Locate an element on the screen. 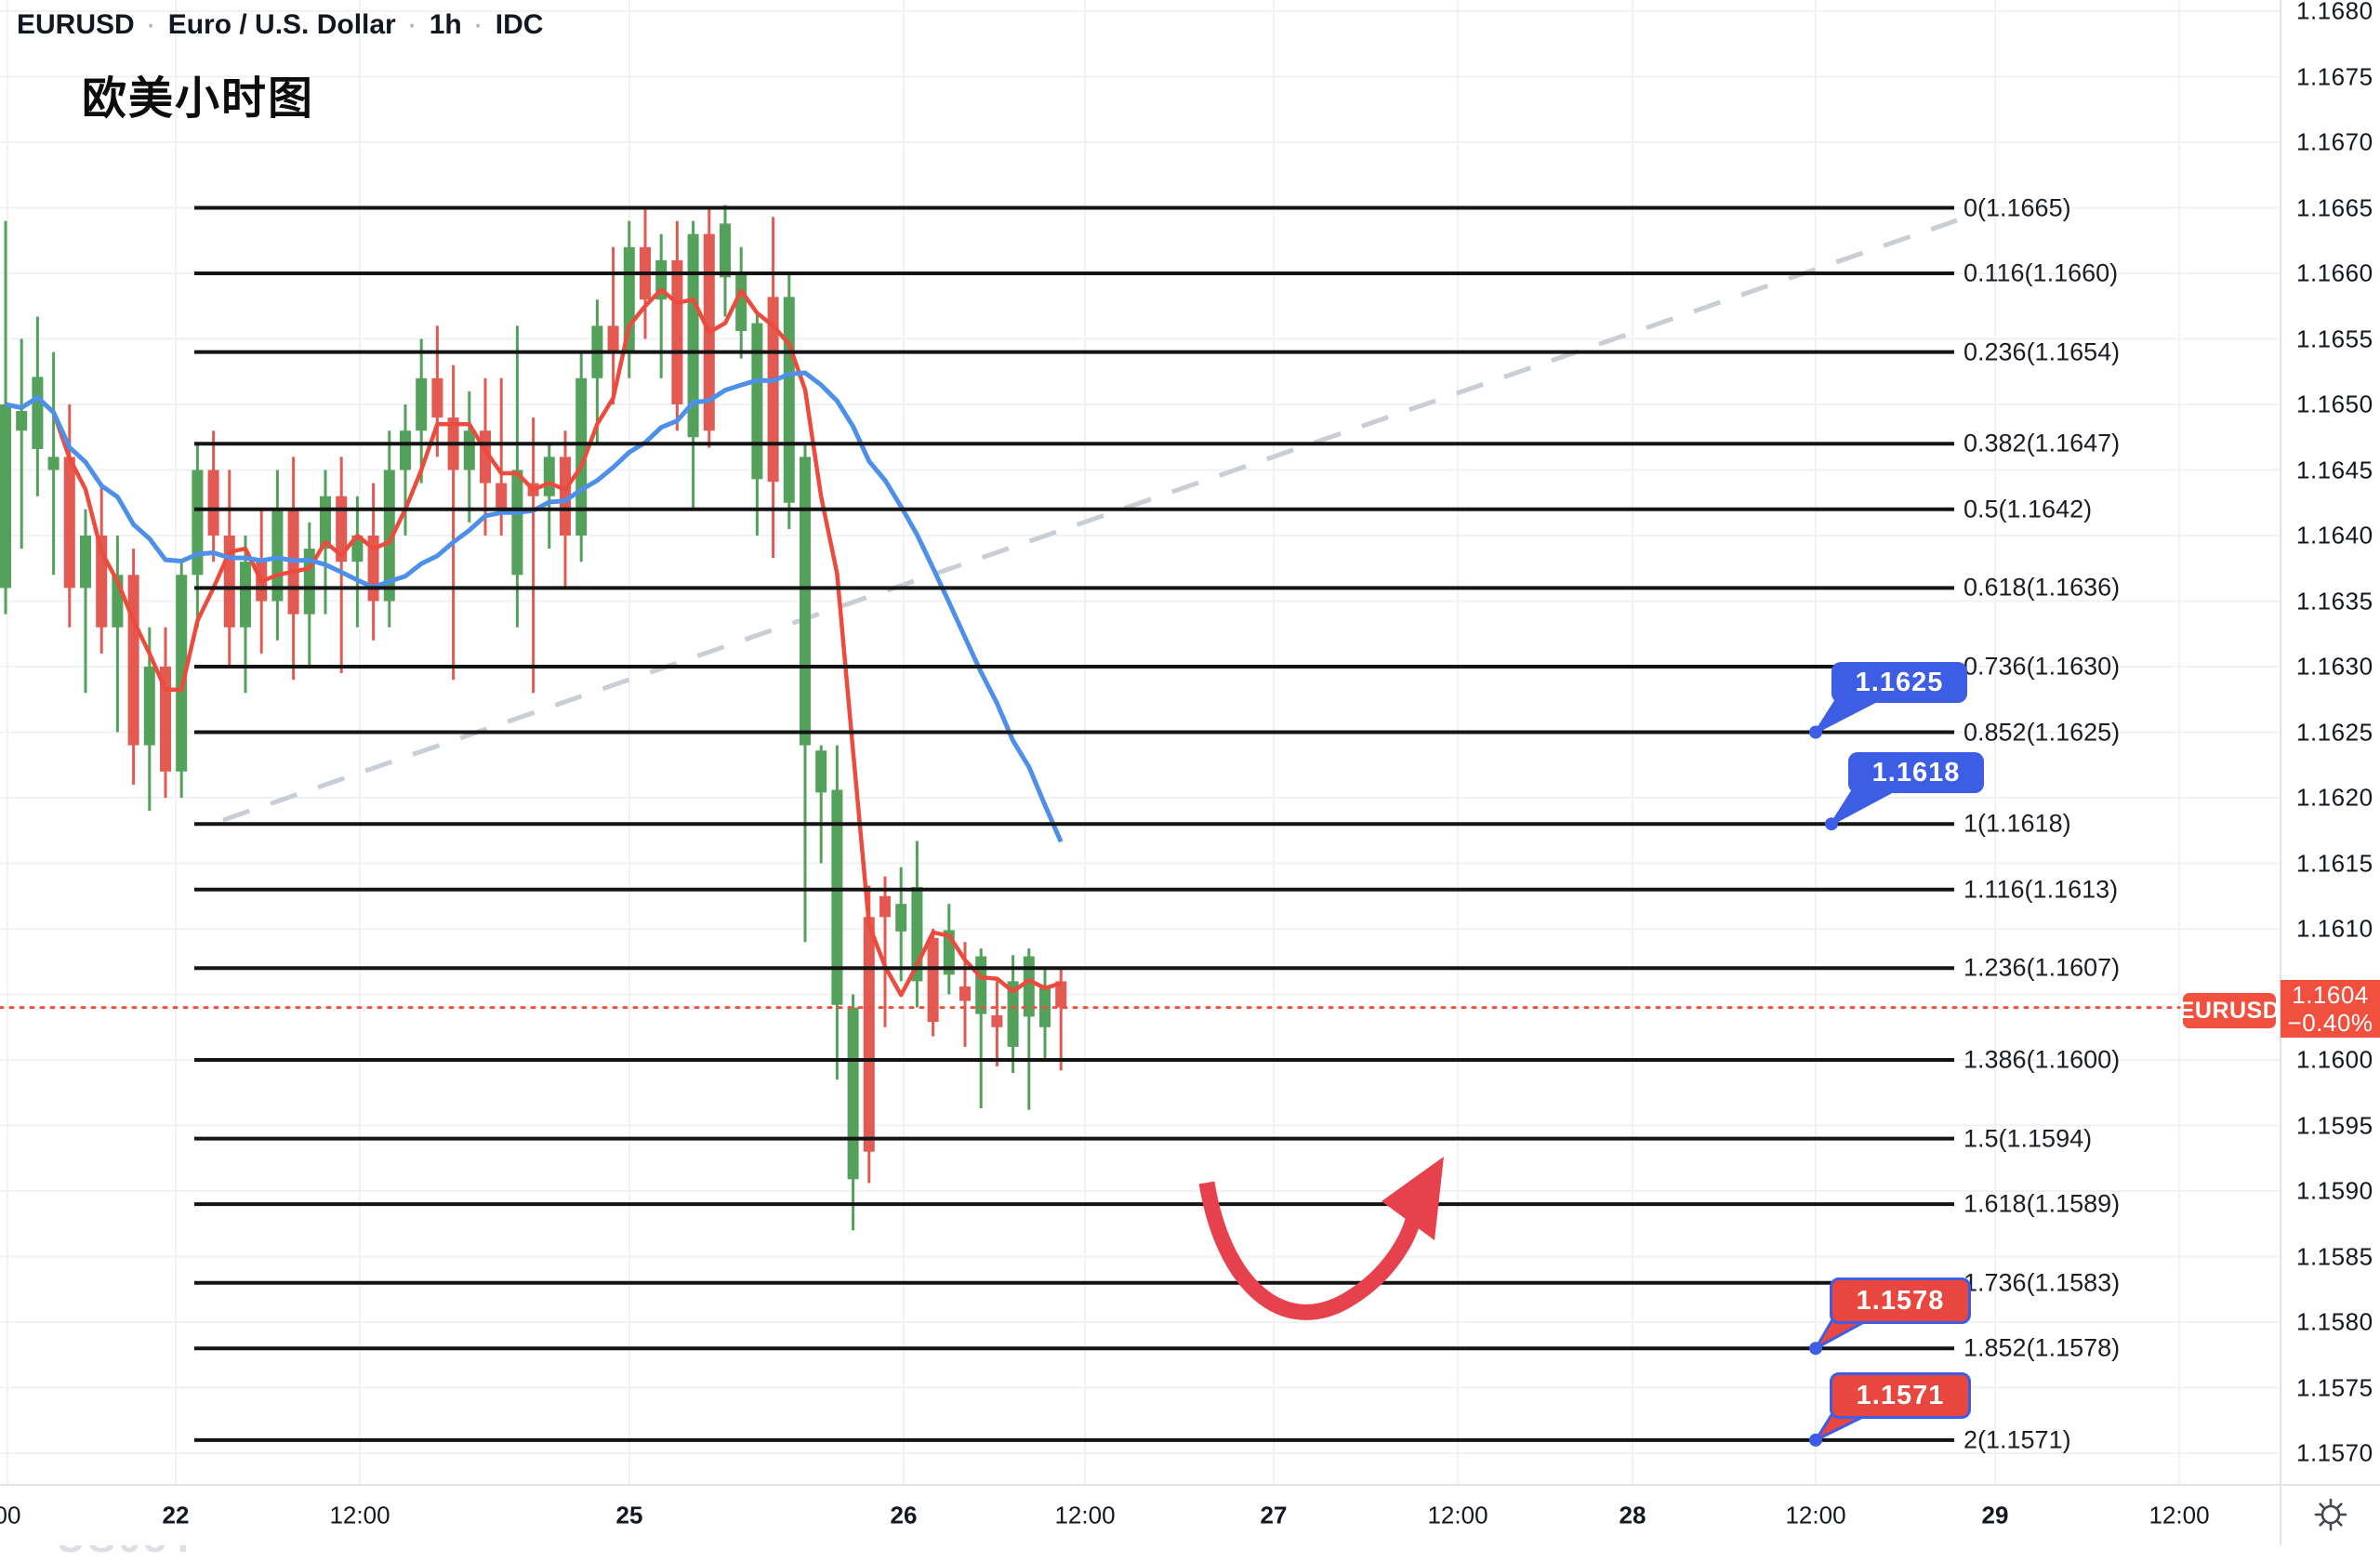 The image size is (2380, 1562). price-axis-label: 1.1640 is located at coordinates (2334, 535).